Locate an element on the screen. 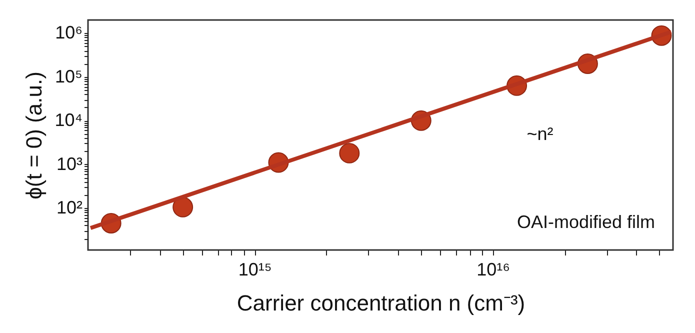 The width and height of the screenshot is (695, 333). y-tick-label: 10² is located at coordinates (69, 208).